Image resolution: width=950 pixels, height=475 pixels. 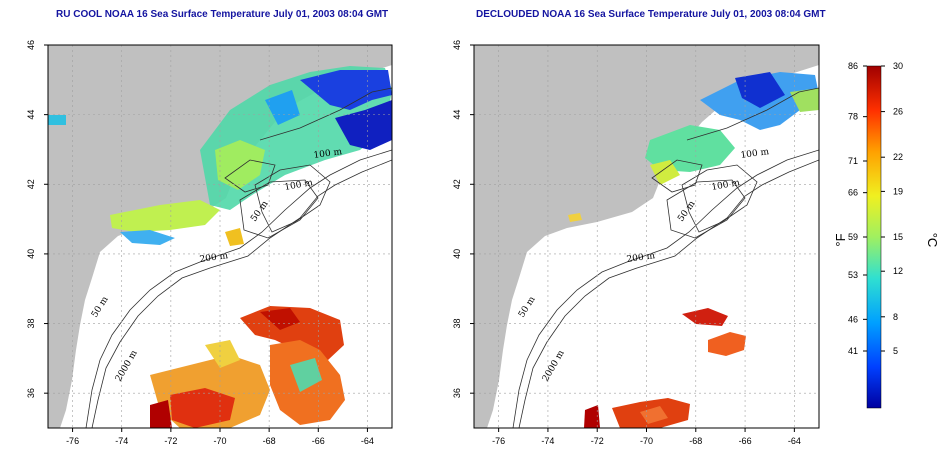 What do you see at coordinates (665, 368) in the screenshot?
I see `right-sst-south` at bounding box center [665, 368].